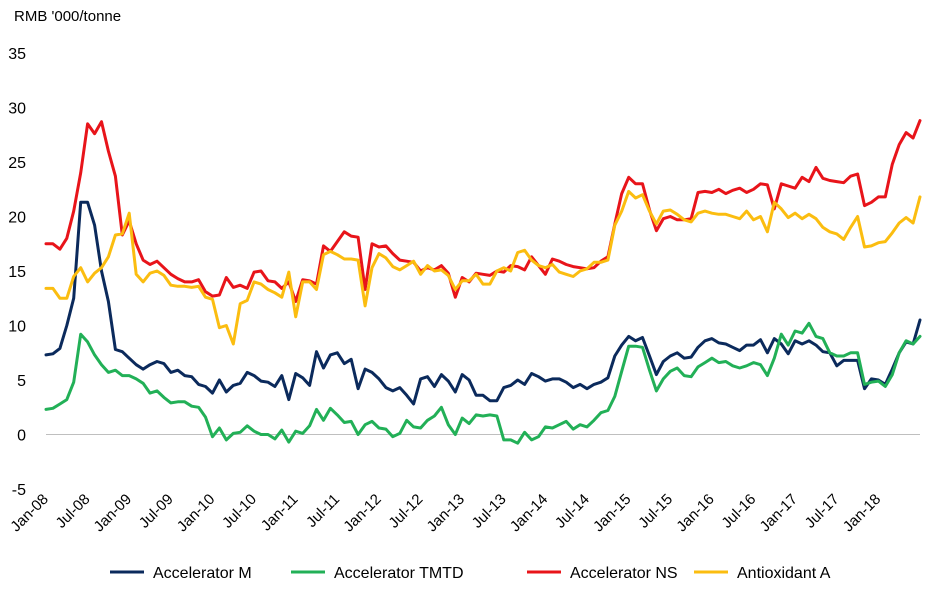 The width and height of the screenshot is (946, 603). What do you see at coordinates (624, 573) in the screenshot?
I see `legend-label-2: Accelerator NS` at bounding box center [624, 573].